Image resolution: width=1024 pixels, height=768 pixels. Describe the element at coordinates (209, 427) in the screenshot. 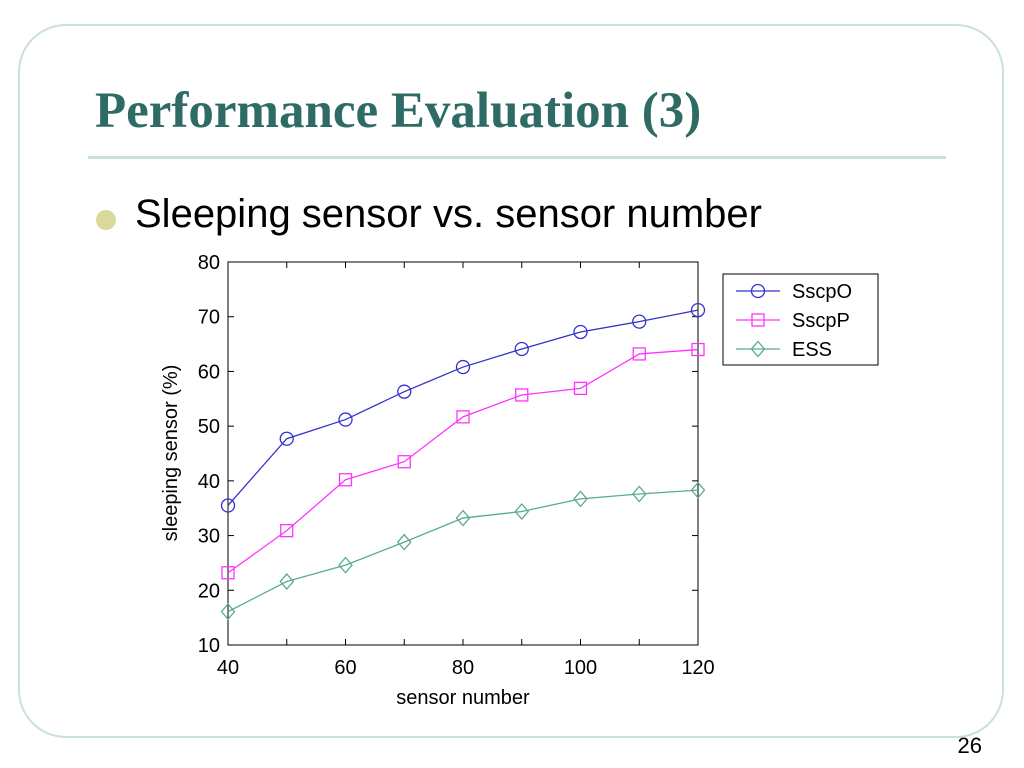

I see `y-tick-label: 50` at that location.